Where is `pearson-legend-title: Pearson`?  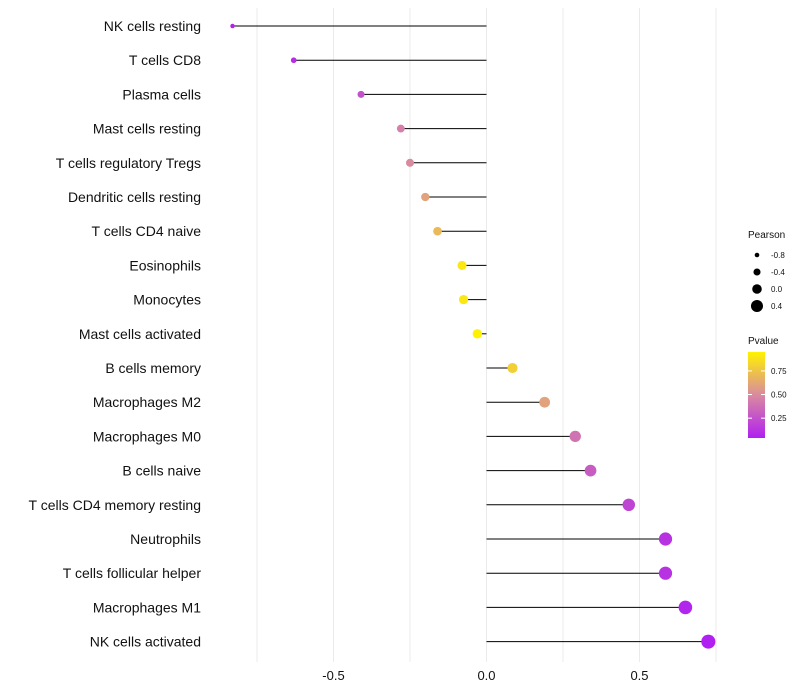 pearson-legend-title: Pearson is located at coordinates (766, 235).